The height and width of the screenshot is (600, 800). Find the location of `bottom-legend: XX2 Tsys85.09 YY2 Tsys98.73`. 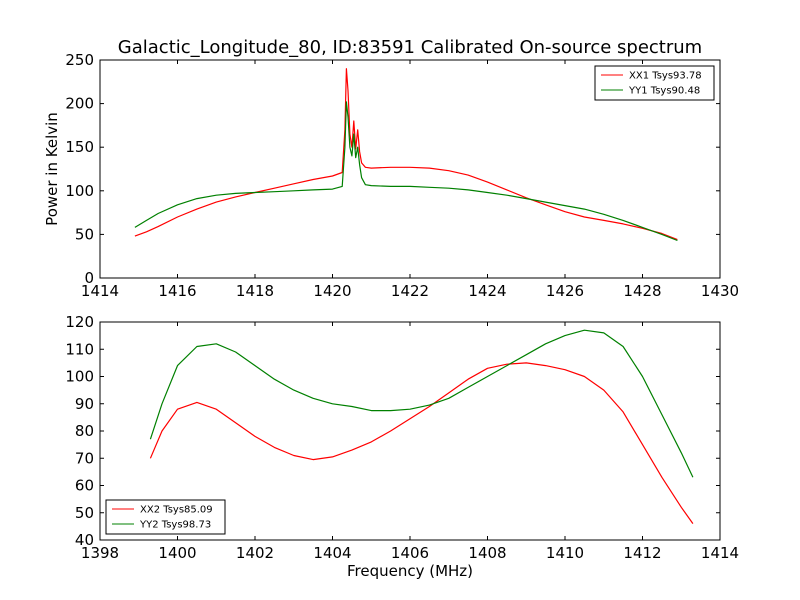

bottom-legend: XX2 Tsys85.09 YY2 Tsys98.73 is located at coordinates (165, 517).